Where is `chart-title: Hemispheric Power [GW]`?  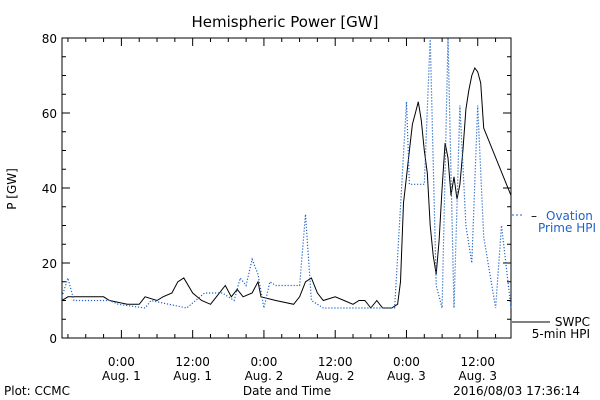
chart-title: Hemispheric Power [GW] is located at coordinates (285, 22).